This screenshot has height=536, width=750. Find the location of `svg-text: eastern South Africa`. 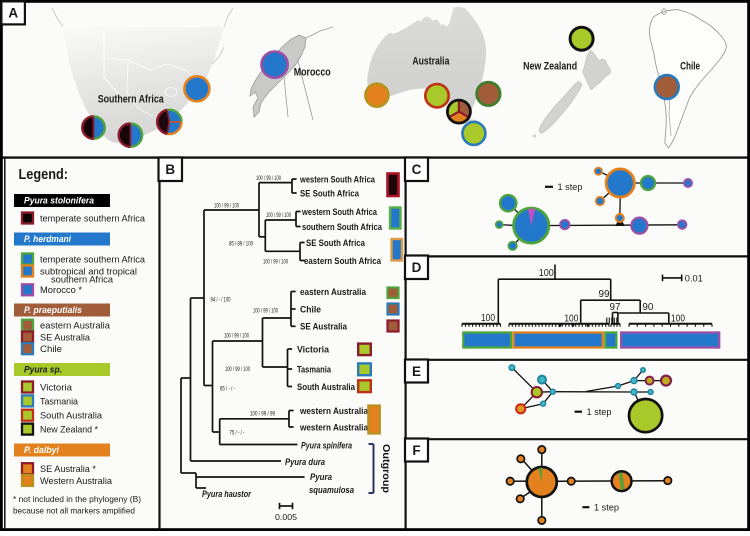

svg-text: eastern South Africa is located at coordinates (343, 261).